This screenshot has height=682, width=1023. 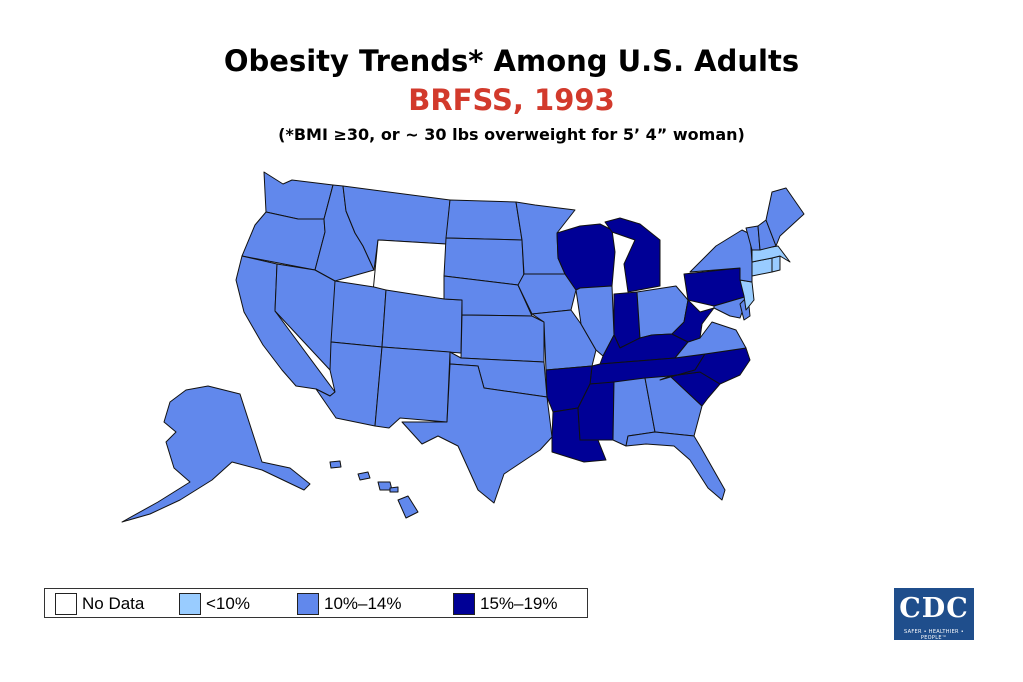 What do you see at coordinates (412, 387) in the screenshot?
I see `state-NM` at bounding box center [412, 387].